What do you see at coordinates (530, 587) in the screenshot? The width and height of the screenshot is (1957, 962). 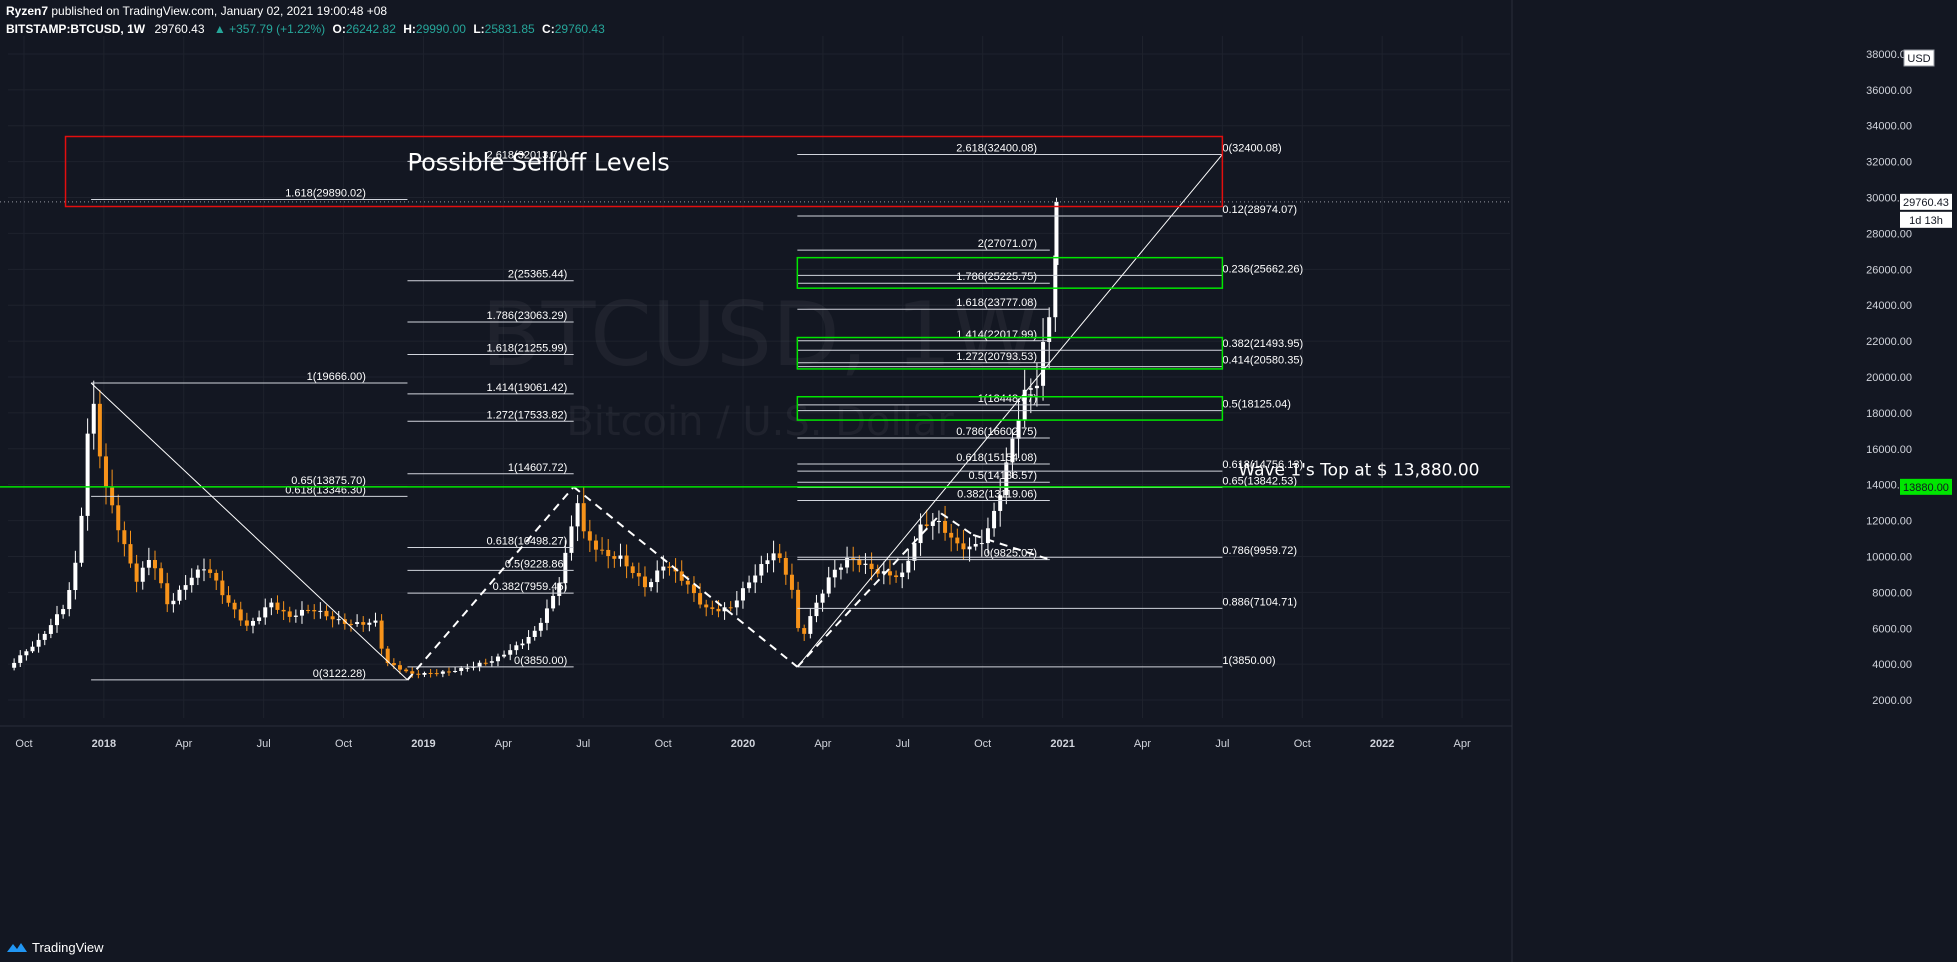 I see `fib-level-label: 0.382(7959.45)` at bounding box center [530, 587].